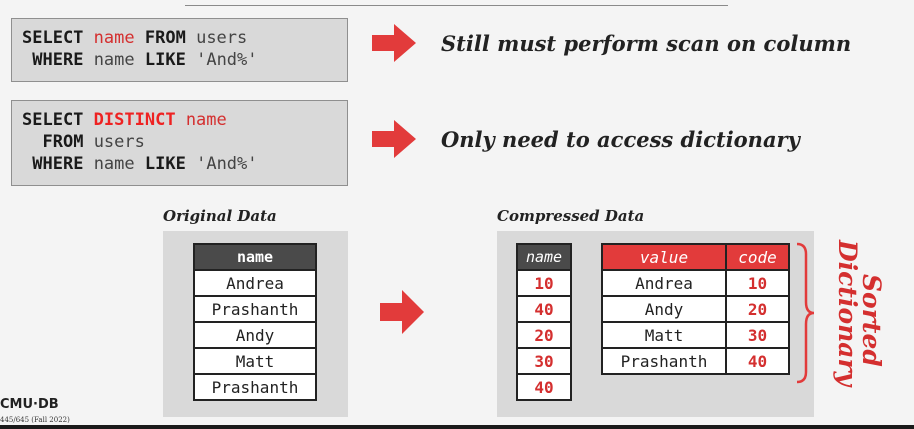  What do you see at coordinates (29, 404) in the screenshot?
I see `cmu-db-logo: CMU·DB` at bounding box center [29, 404].